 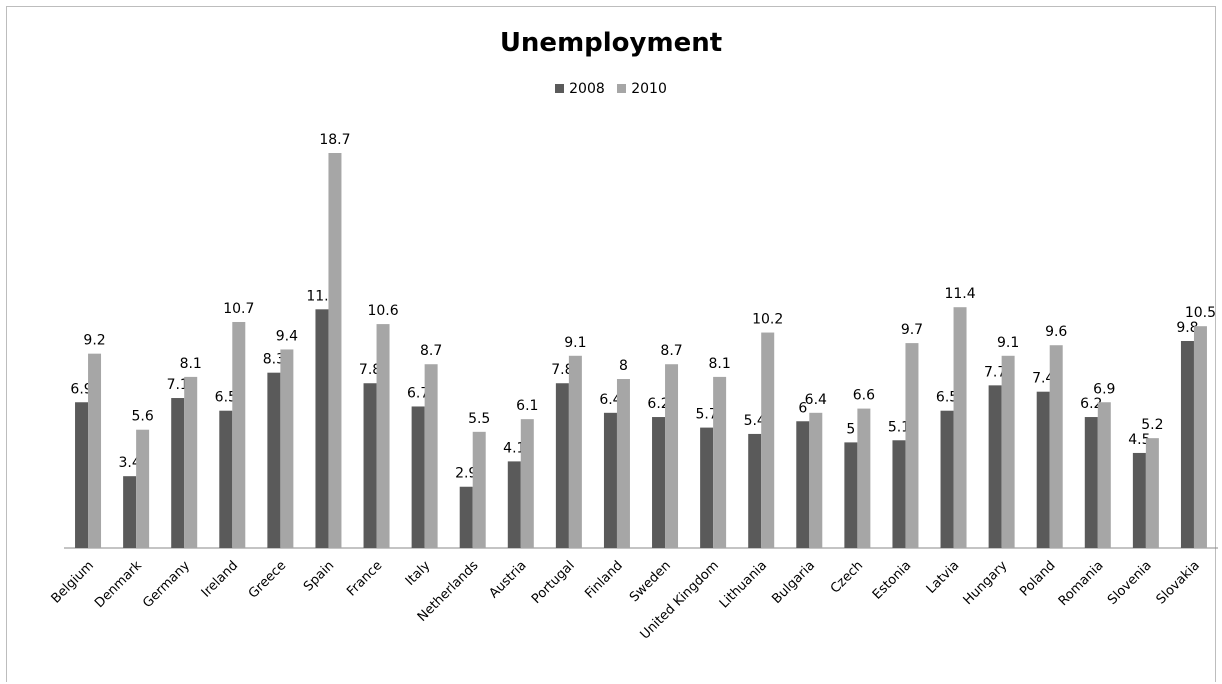 I want to click on bar-2008-finland, so click(x=610, y=480).